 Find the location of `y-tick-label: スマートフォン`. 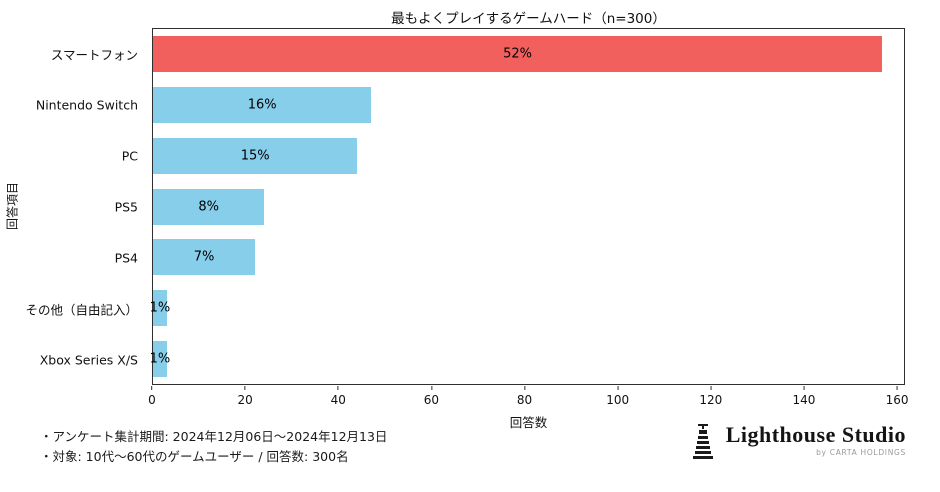

y-tick-label: スマートフォン is located at coordinates (94, 54).